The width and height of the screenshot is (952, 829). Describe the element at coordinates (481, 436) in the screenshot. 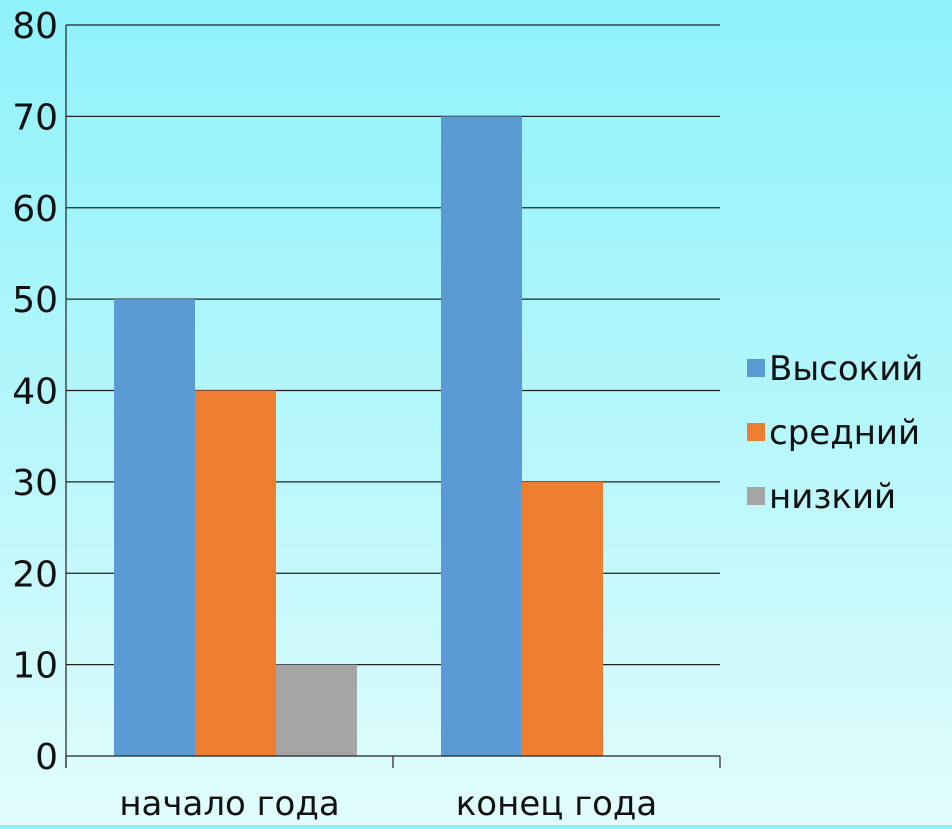

I see `bar-Высокий-конец года` at that location.